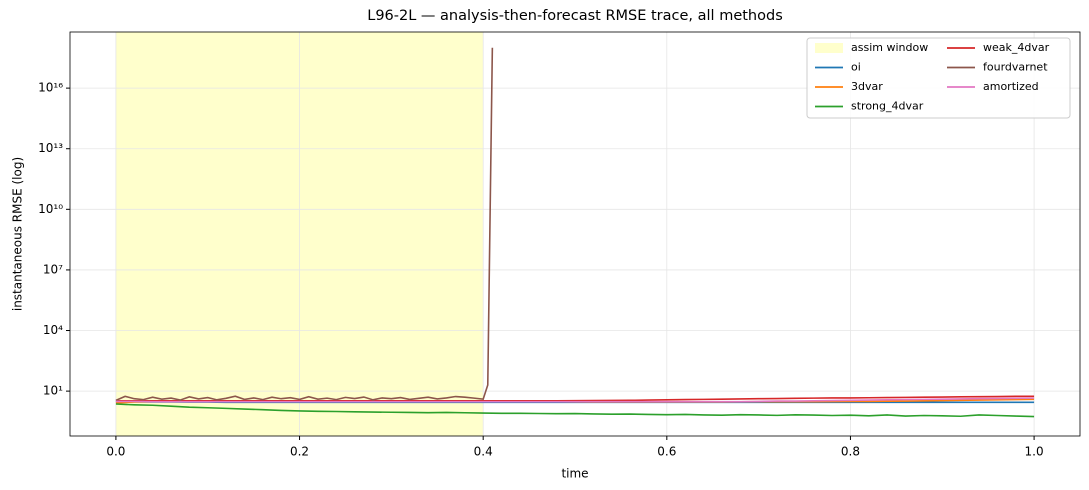 This screenshot has height=490, width=1089. Describe the element at coordinates (1016, 47) in the screenshot. I see `legend-label: weak_4dvar` at that location.